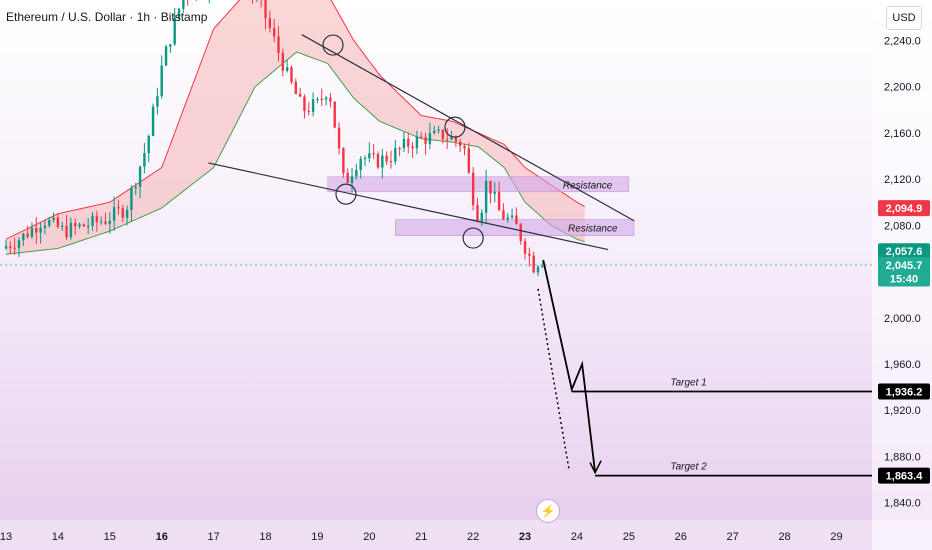 This screenshot has width=932, height=550. What do you see at coordinates (902, 319) in the screenshot?
I see `y-tick-label: 2,000.0` at bounding box center [902, 319].